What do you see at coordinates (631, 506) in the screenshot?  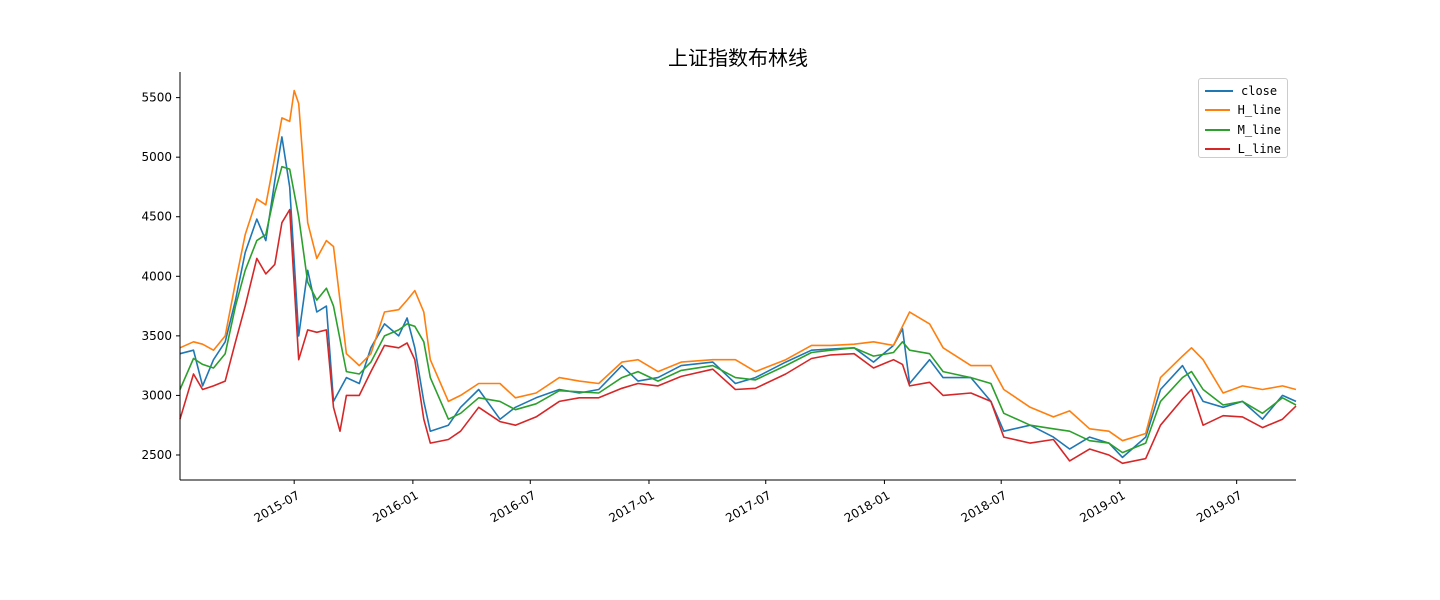 I see `x-tick-label: 2017-01` at bounding box center [631, 506].